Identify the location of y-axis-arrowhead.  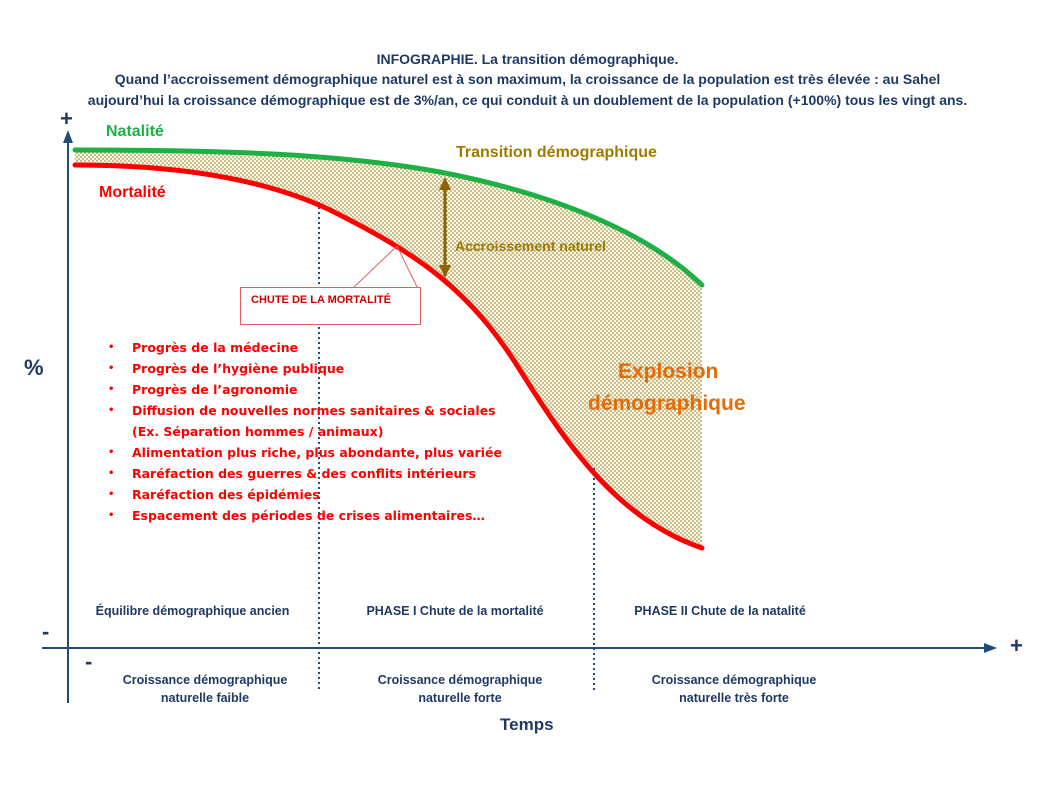
(68, 136).